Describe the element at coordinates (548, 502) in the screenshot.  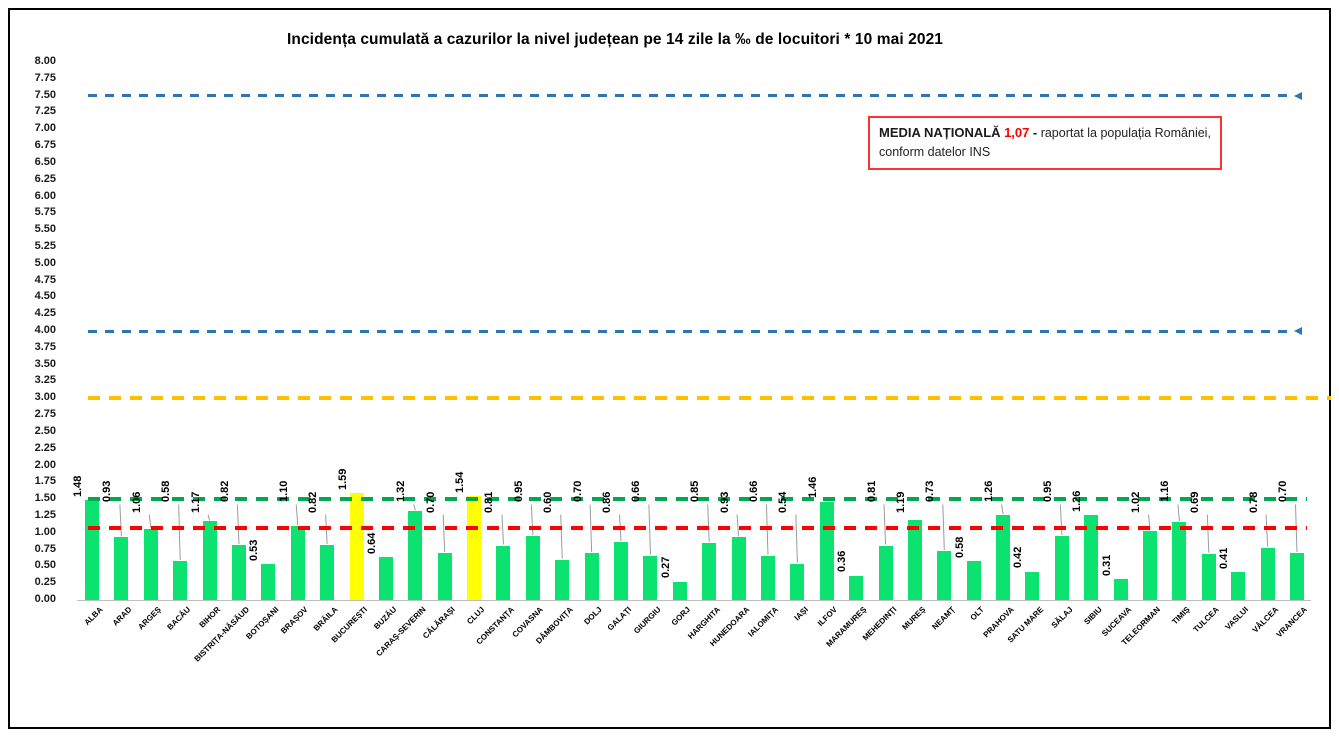
I see `bar-value-label: 0.60` at that location.